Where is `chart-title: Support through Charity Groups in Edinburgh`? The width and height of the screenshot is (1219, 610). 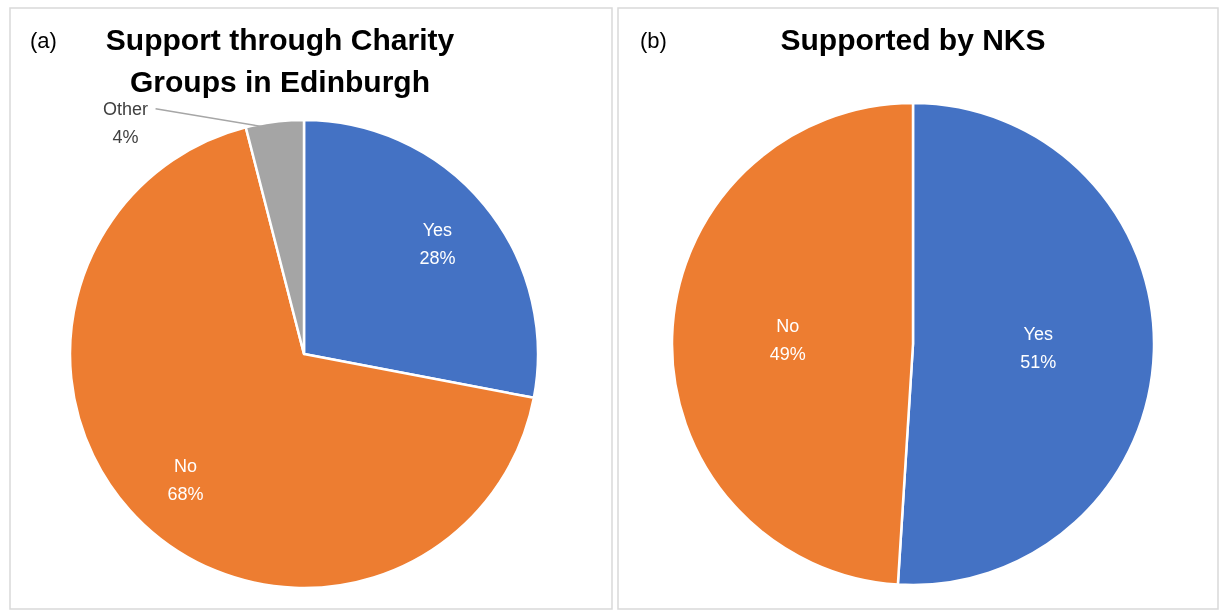
chart-title: Support through Charity Groups in Edinburgh is located at coordinates (280, 60).